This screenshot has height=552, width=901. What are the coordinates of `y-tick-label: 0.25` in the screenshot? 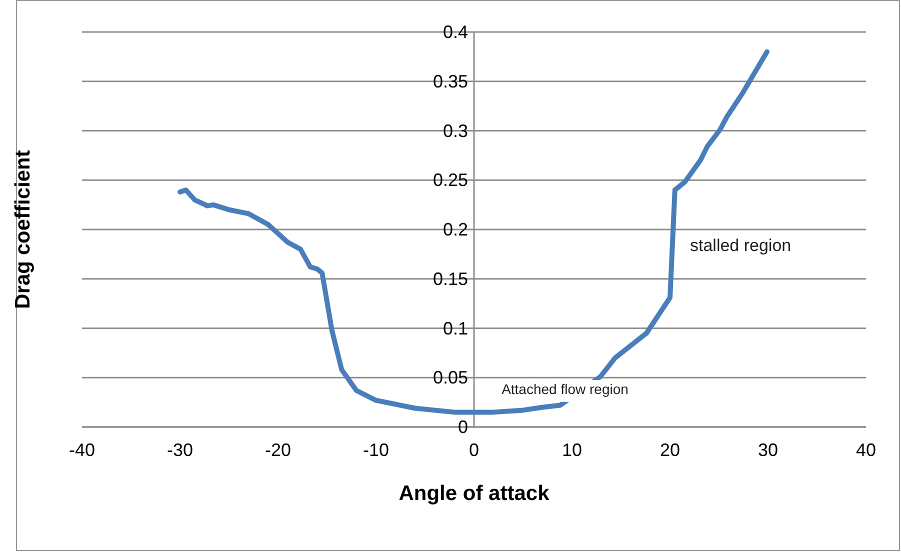 It's located at (450, 180).